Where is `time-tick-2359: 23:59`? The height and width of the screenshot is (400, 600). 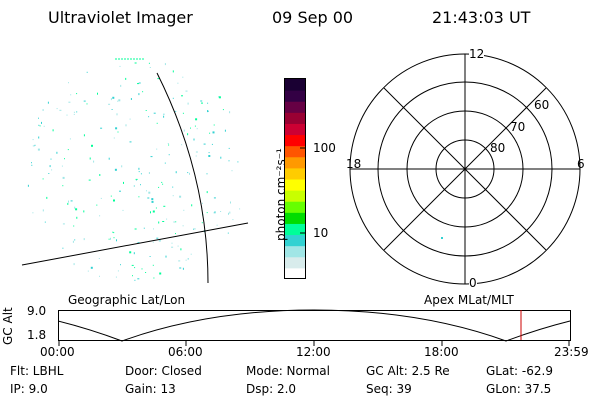 time-tick-2359: 23:59 is located at coordinates (571, 352).